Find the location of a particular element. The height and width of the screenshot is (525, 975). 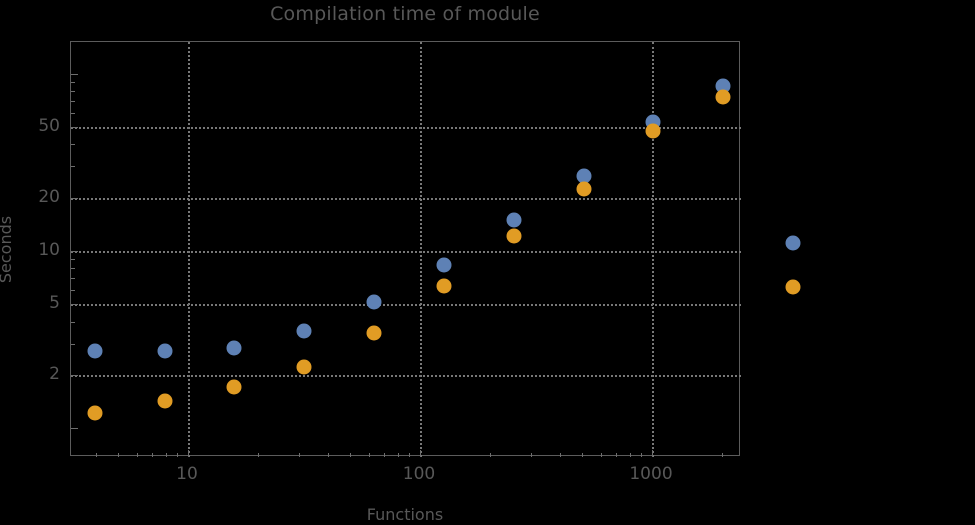

y-tick-label: 50 is located at coordinates (49, 126).